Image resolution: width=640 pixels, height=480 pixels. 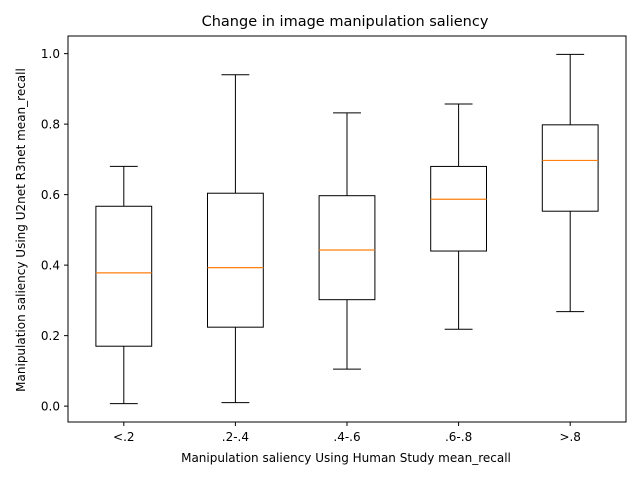 I want to click on y-tick-label: 0.8, so click(x=50, y=125).